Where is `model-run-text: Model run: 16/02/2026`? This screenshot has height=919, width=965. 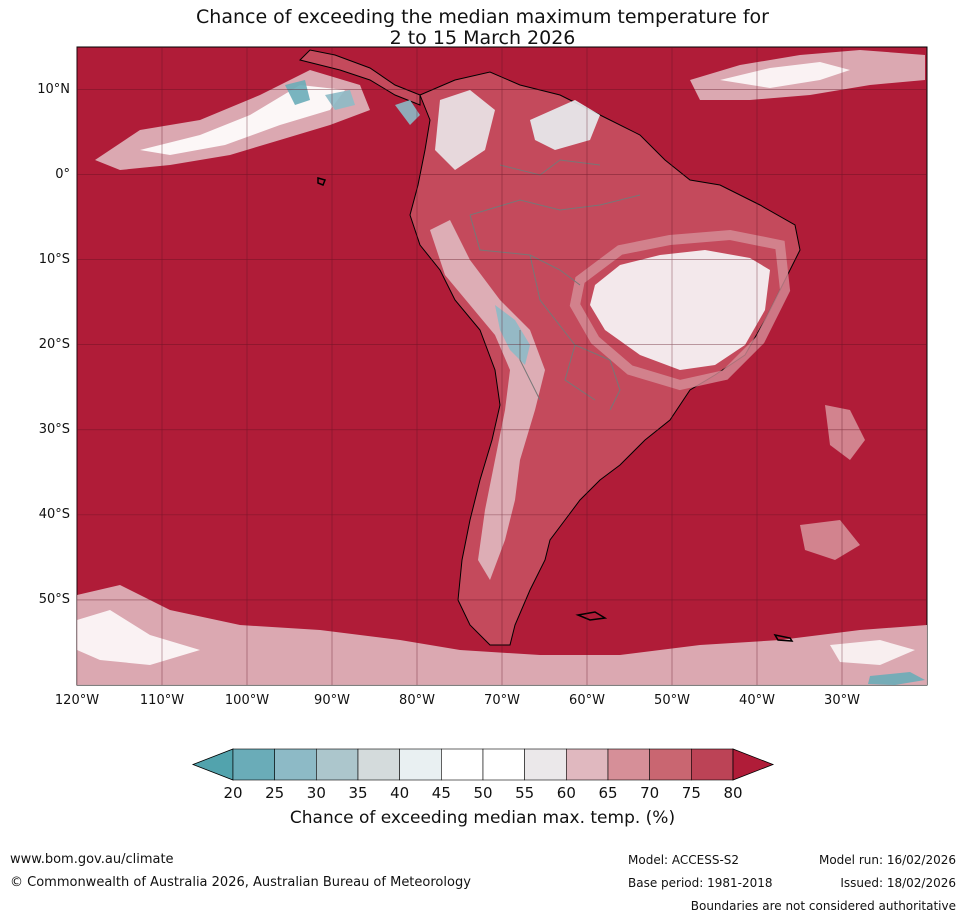 model-run-text: Model run: 16/02/2026 is located at coordinates (887, 860).